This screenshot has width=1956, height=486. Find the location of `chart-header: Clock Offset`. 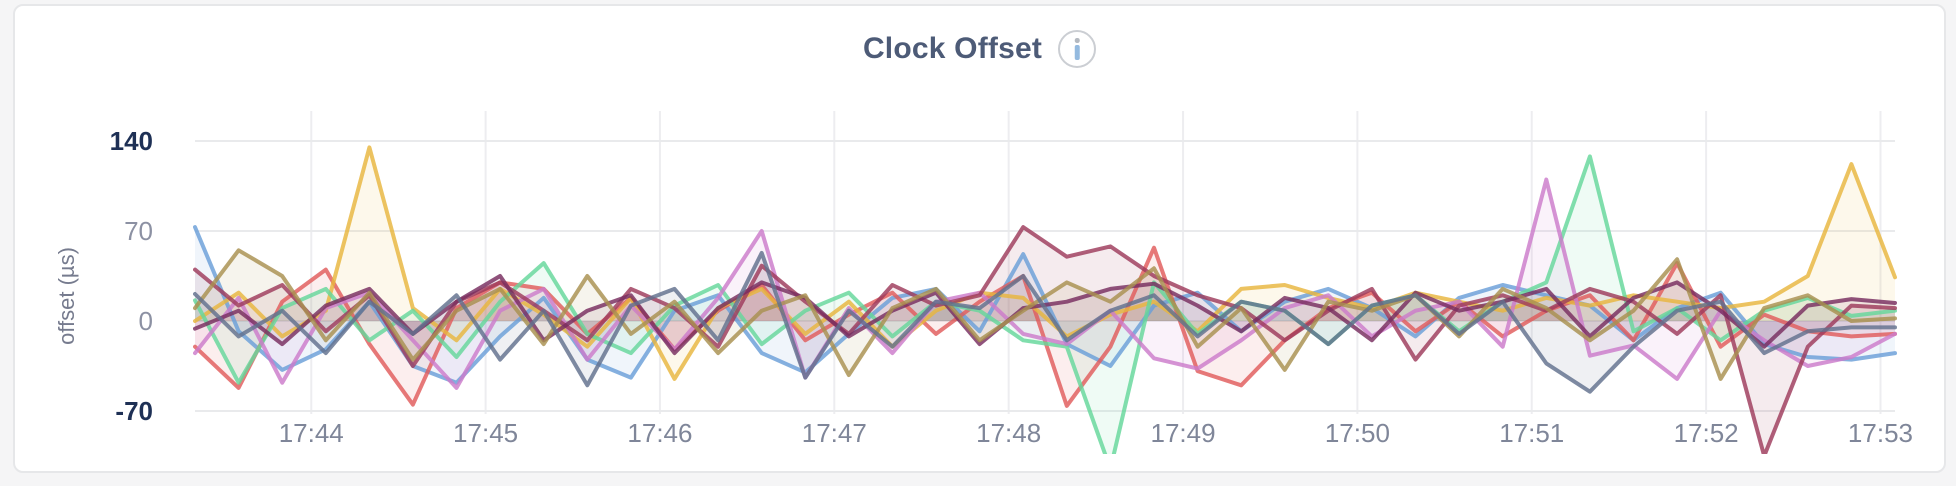

chart-header: Clock Offset is located at coordinates (979, 49).